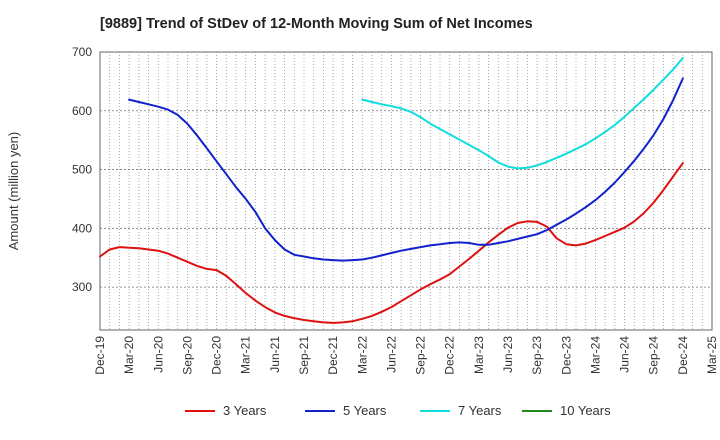 Image resolution: width=720 pixels, height=440 pixels. Describe the element at coordinates (683, 355) in the screenshot. I see `x-tick-label: Dec-24` at that location.